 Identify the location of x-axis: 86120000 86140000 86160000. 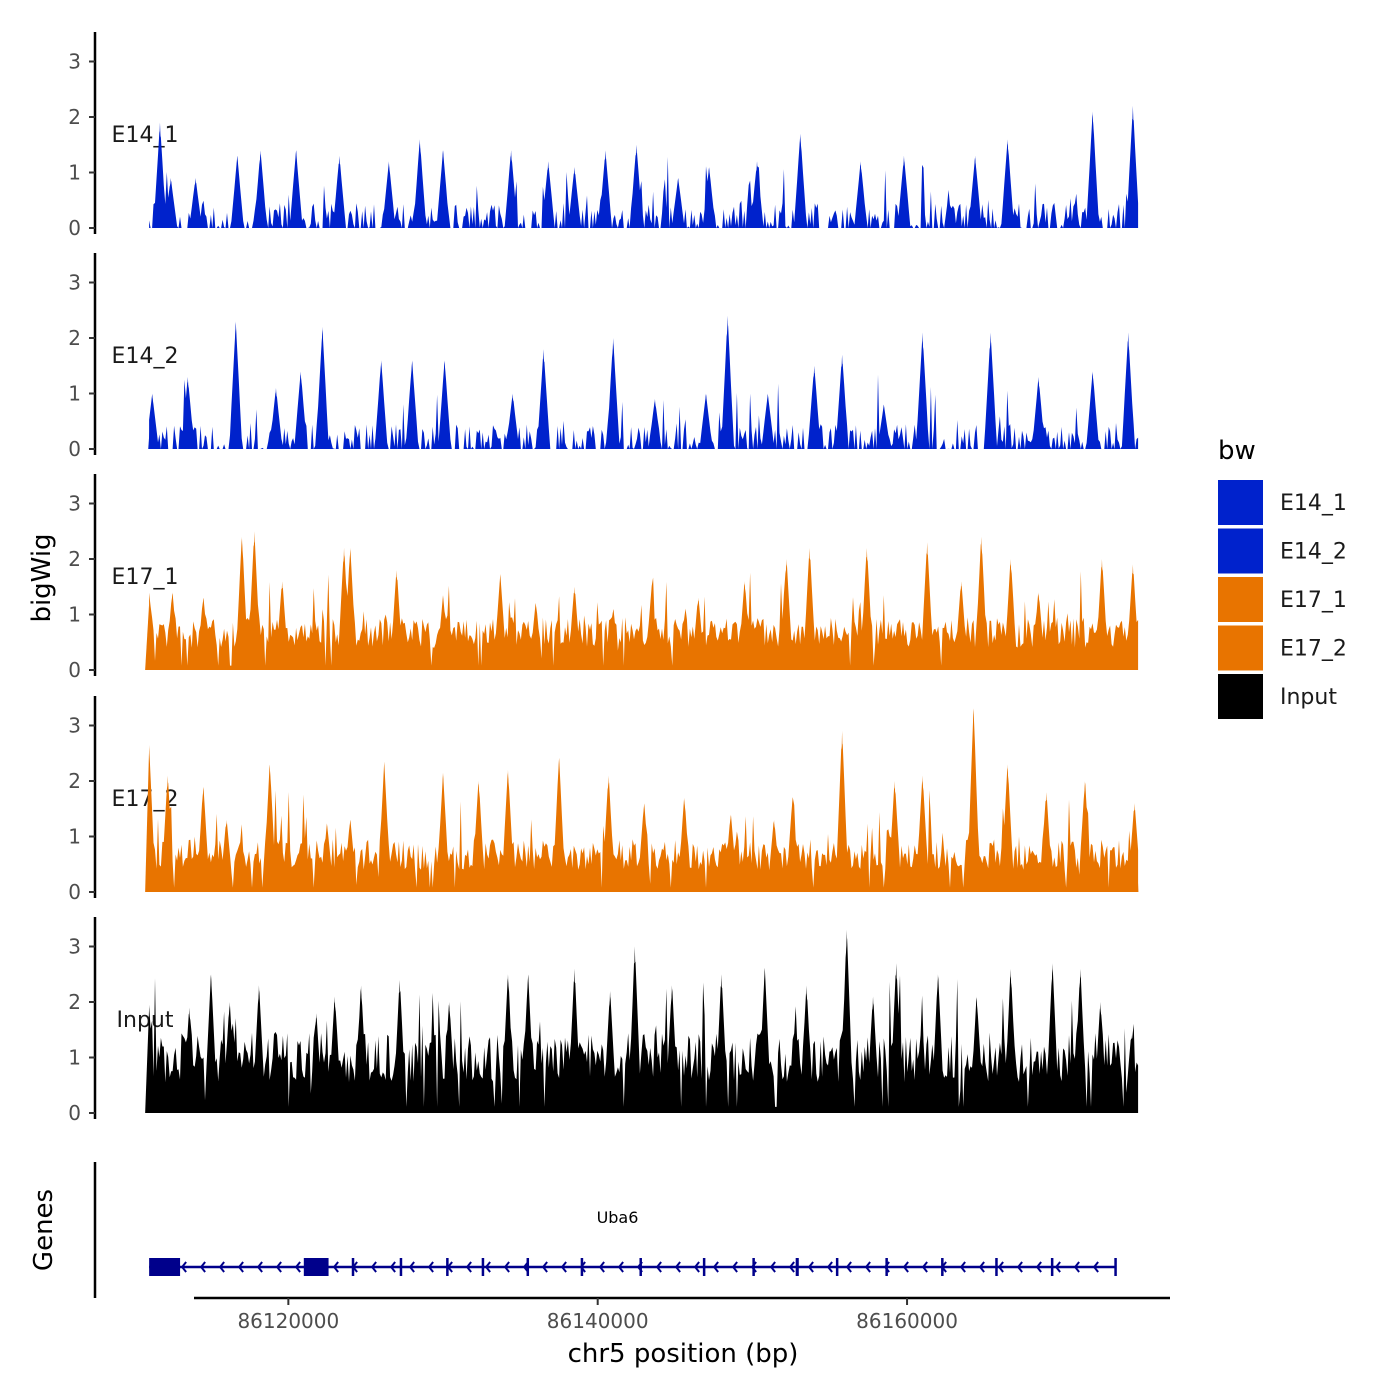
(682, 1314).